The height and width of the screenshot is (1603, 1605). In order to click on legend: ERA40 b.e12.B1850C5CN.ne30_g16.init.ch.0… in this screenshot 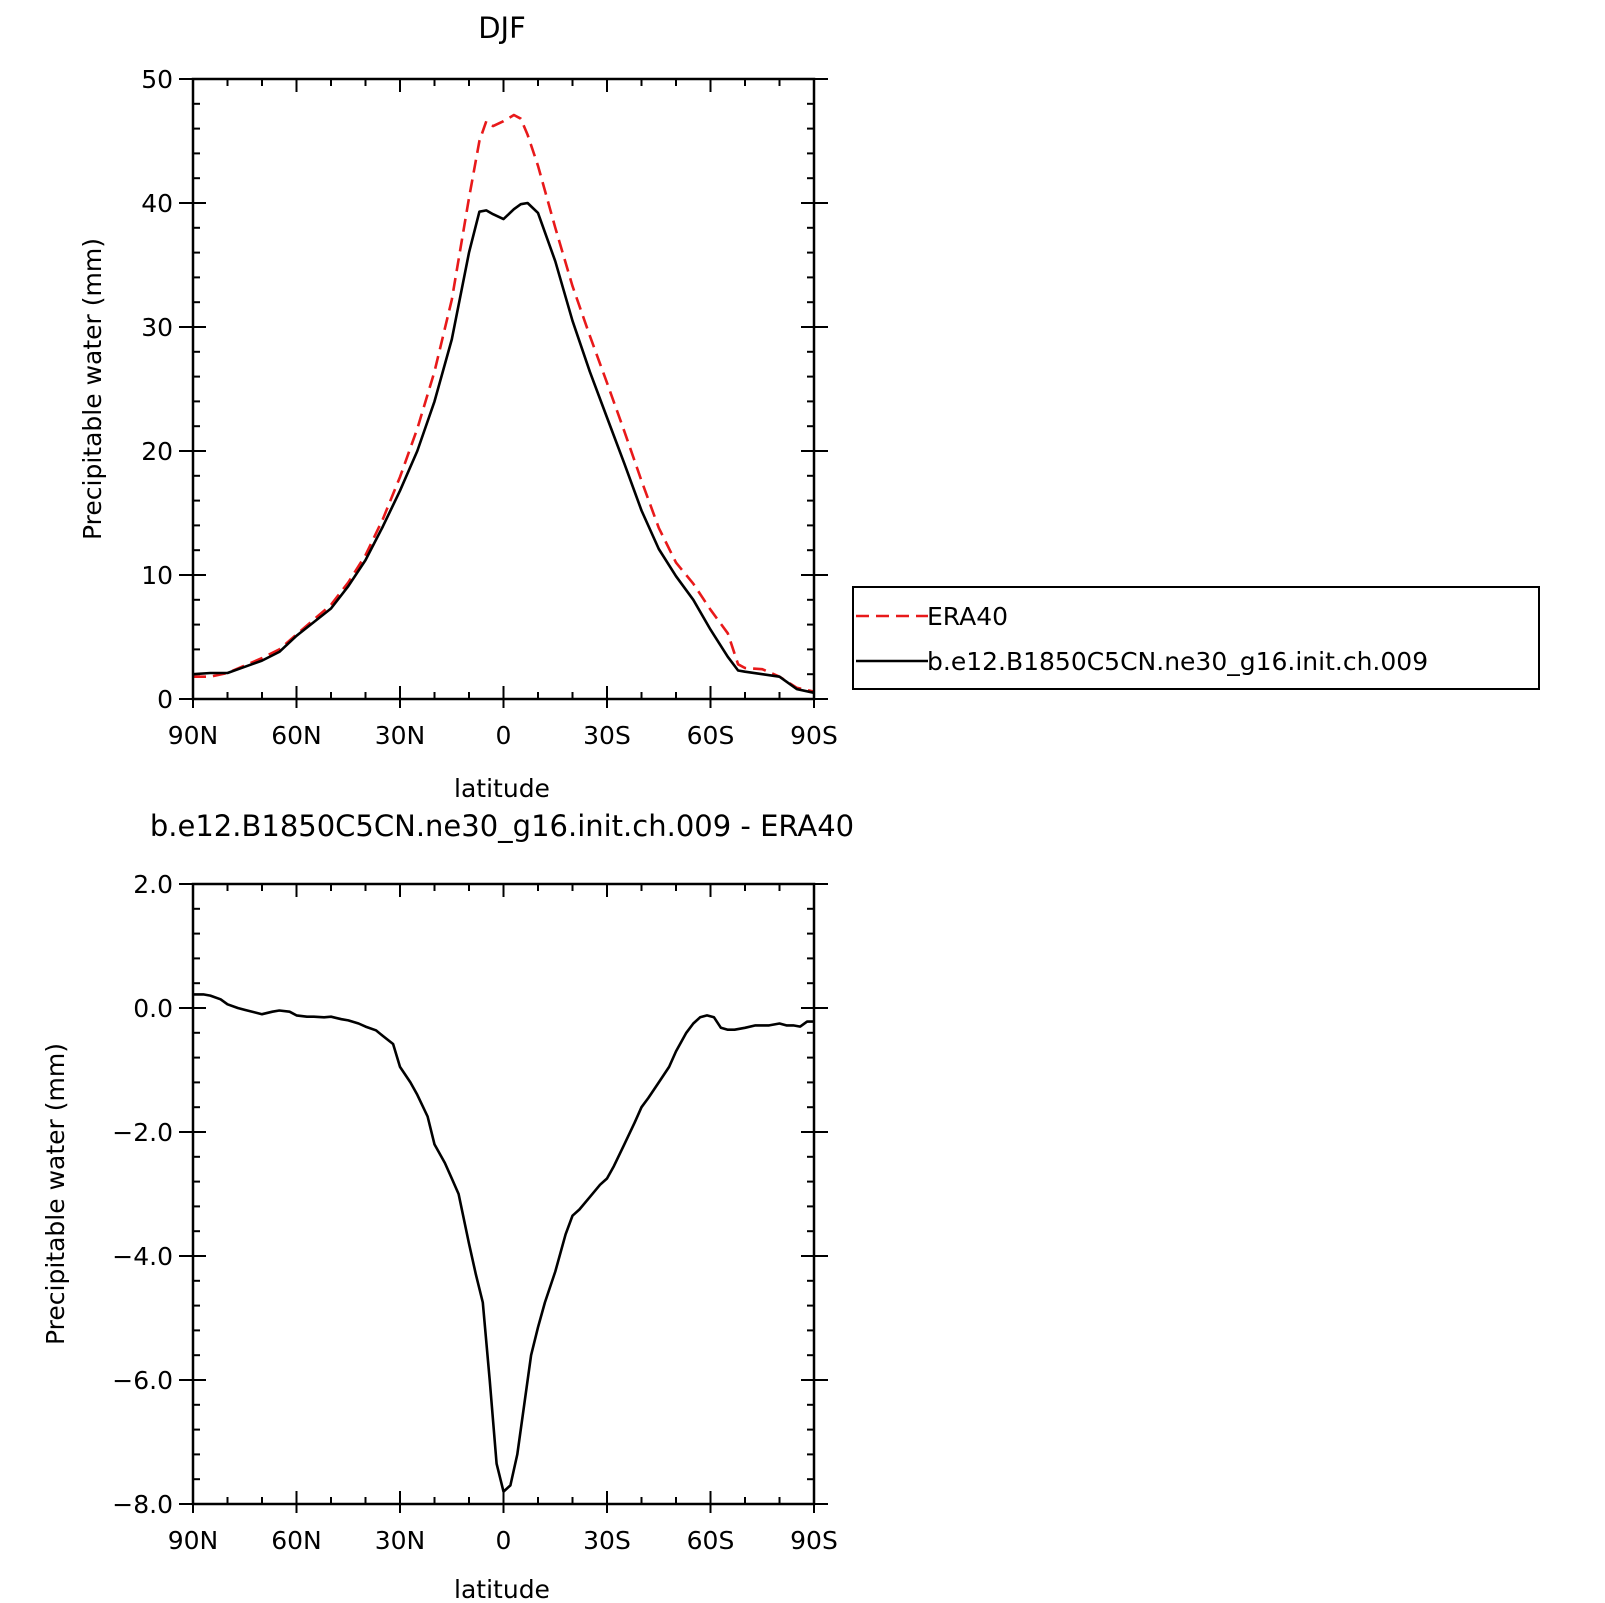, I will do `click(1196, 638)`.